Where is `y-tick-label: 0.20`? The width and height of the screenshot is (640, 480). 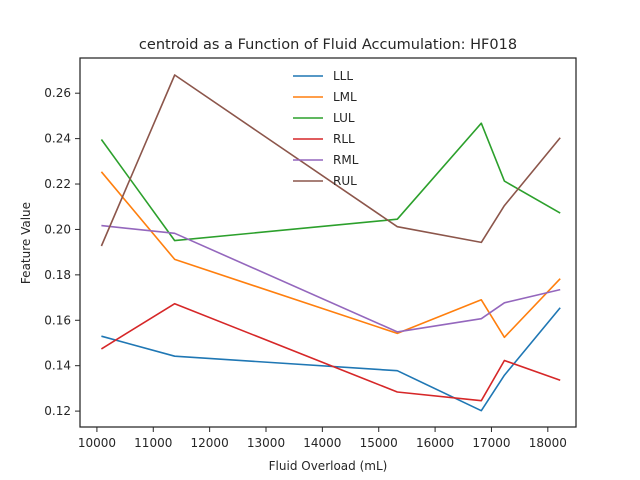
y-tick-label: 0.20 is located at coordinates (57, 229).